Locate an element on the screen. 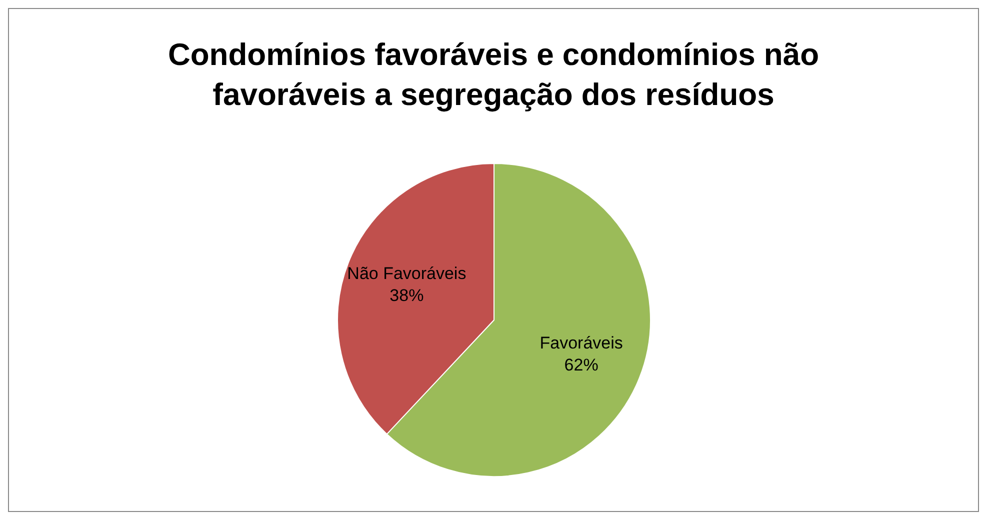 This screenshot has width=987, height=520. slice-label: Favoráveis is located at coordinates (580, 342).